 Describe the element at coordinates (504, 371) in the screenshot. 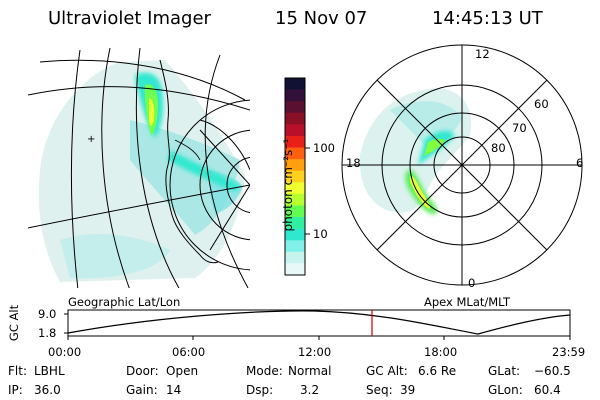

I see `info-glat-key: GLat:` at that location.